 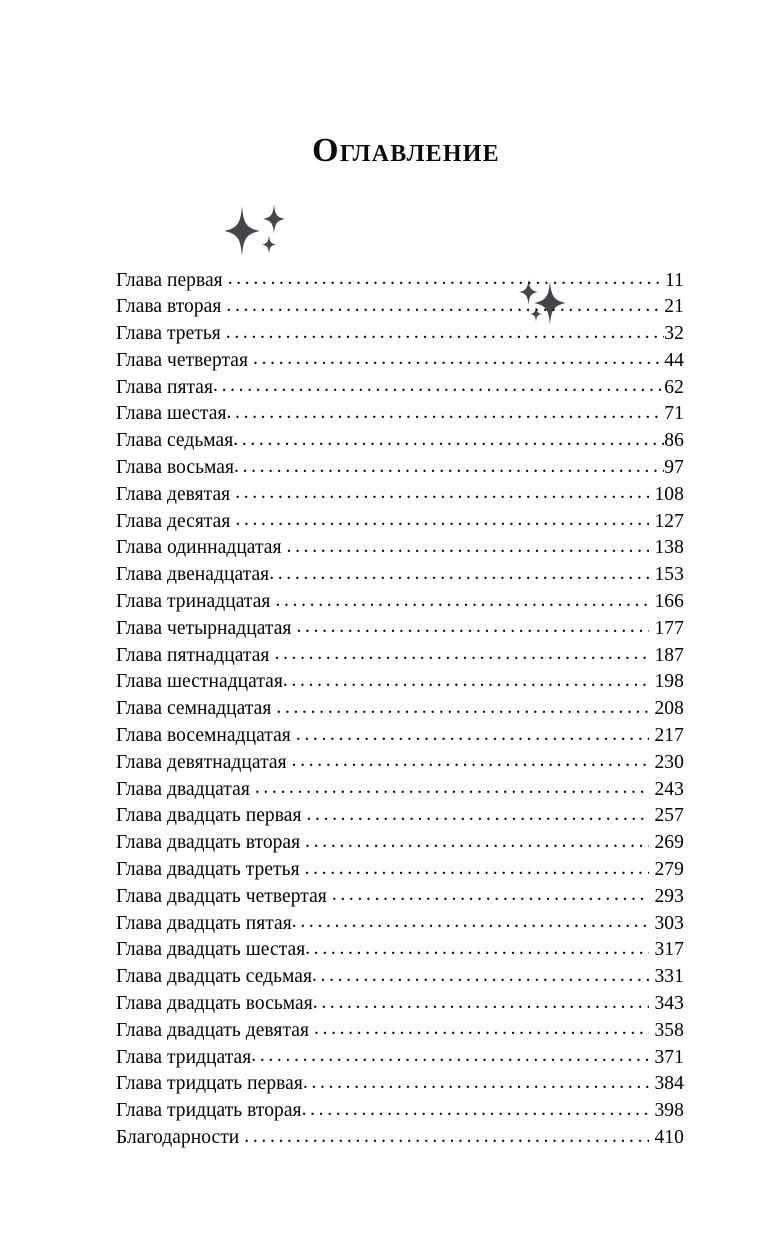 What do you see at coordinates (400, 359) in the screenshot?
I see `toc-entry: Глава четвертая 44` at bounding box center [400, 359].